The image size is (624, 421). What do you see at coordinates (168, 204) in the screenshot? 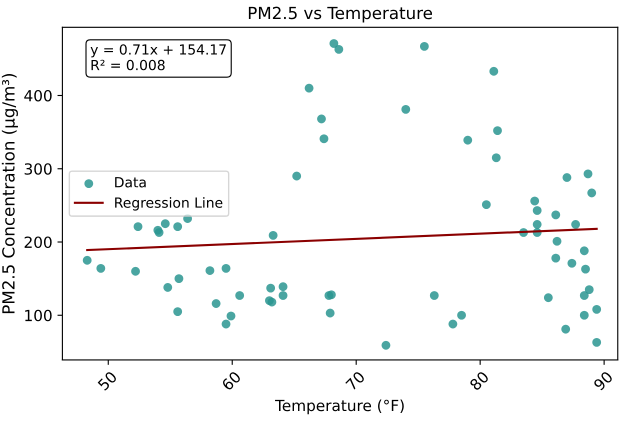
I see `legend-label: Regression Line` at bounding box center [168, 204].